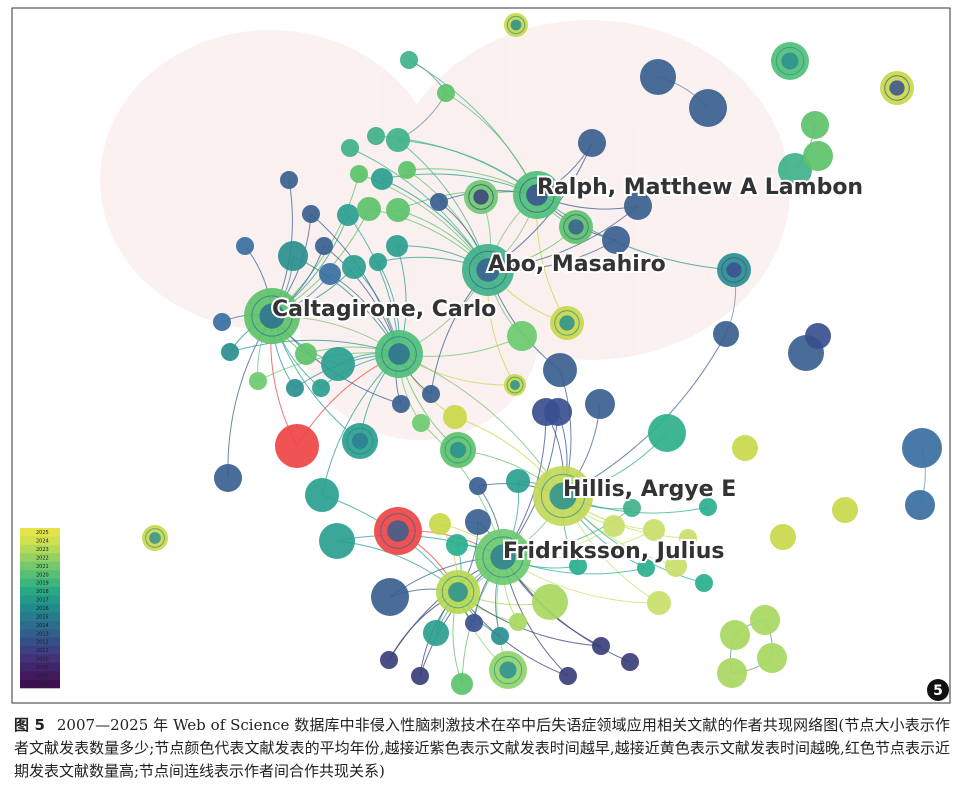  I want to click on badge: 5, so click(938, 691).